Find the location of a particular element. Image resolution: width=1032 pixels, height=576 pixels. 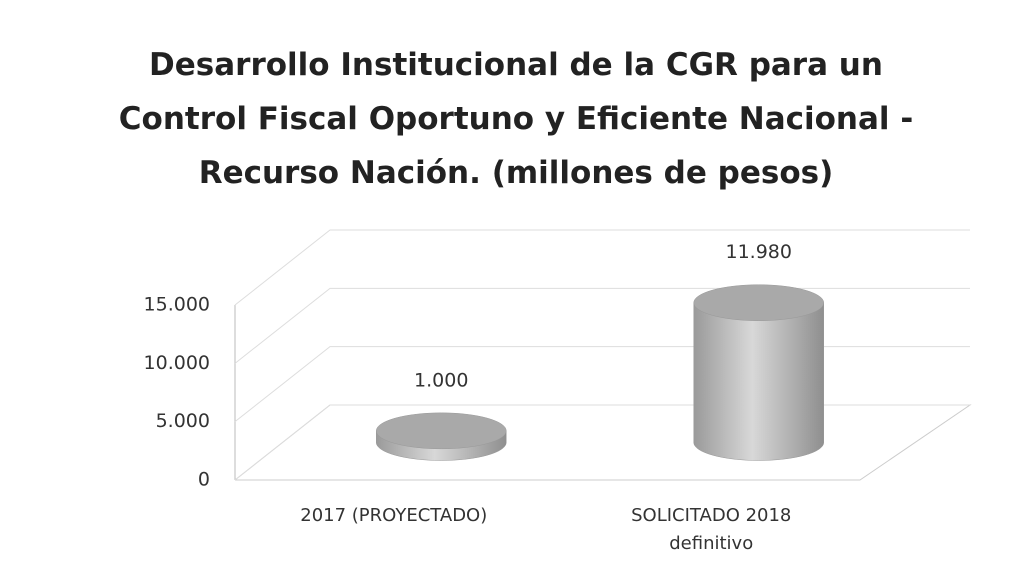

x-tick-label: 2017 (PROYECTADO) is located at coordinates (394, 515).